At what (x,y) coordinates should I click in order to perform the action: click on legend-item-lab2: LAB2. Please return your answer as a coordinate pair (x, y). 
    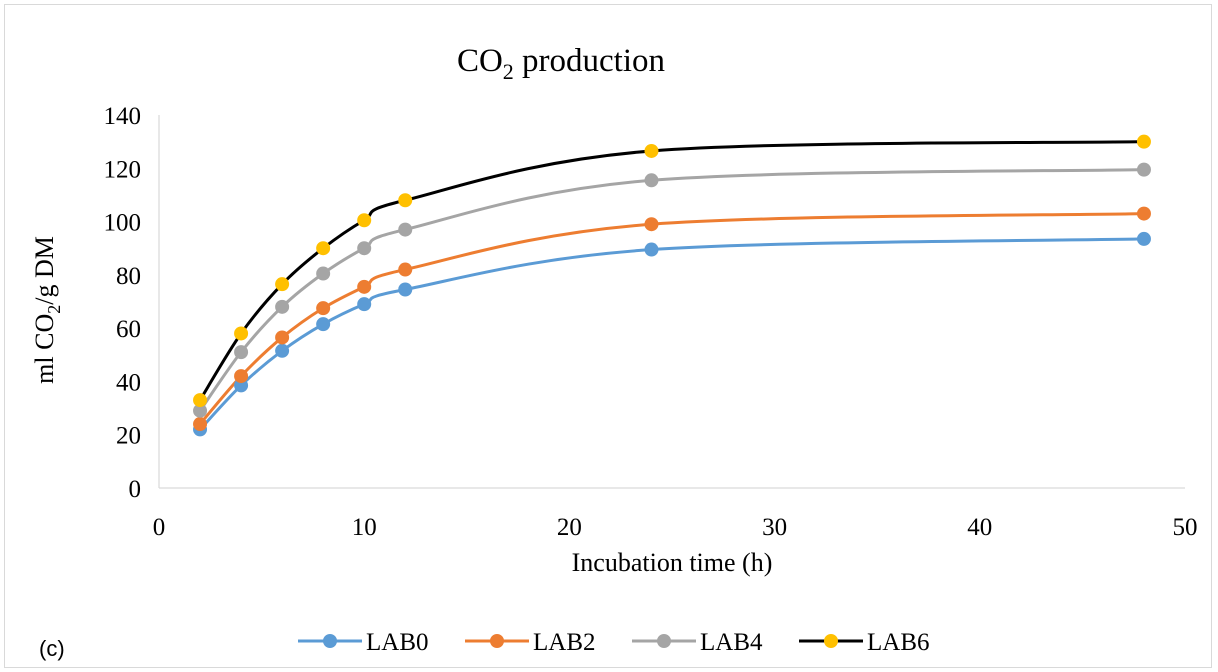
    Looking at the image, I should click on (530, 642).